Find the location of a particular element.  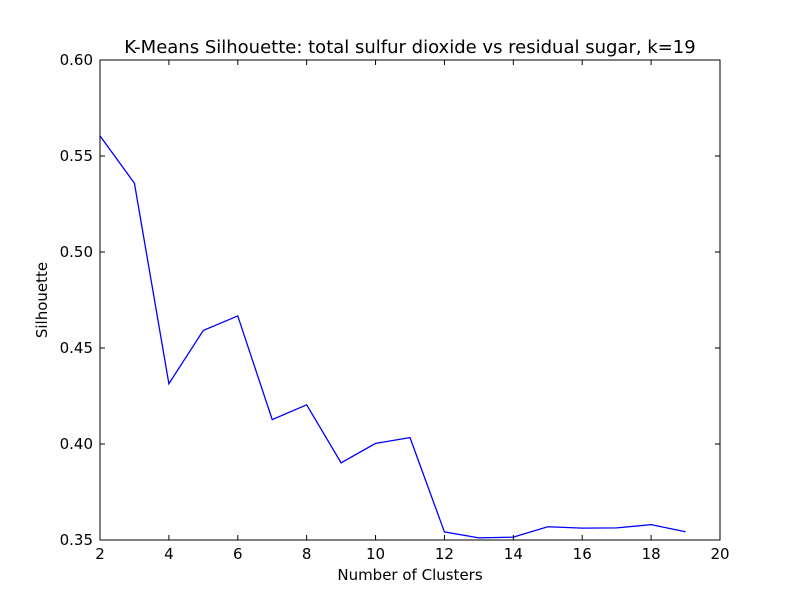

x-tick-label: 18 is located at coordinates (651, 554).